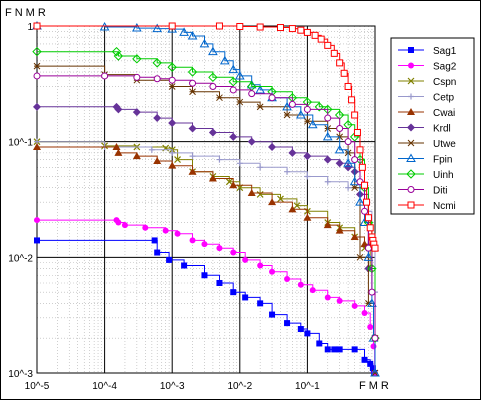  I want to click on legend-marker-cspn, so click(411, 81).